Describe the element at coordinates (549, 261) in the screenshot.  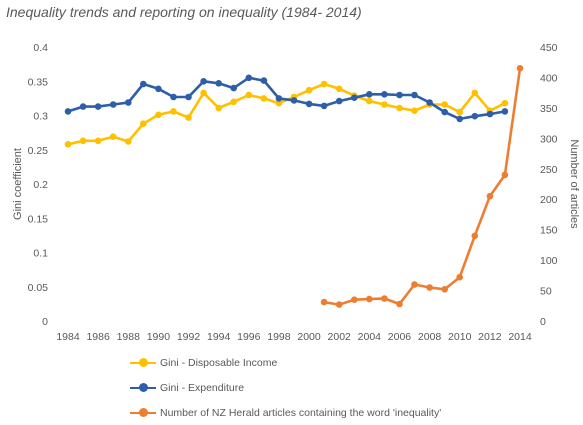
I see `y-right-tick-label: 100` at that location.